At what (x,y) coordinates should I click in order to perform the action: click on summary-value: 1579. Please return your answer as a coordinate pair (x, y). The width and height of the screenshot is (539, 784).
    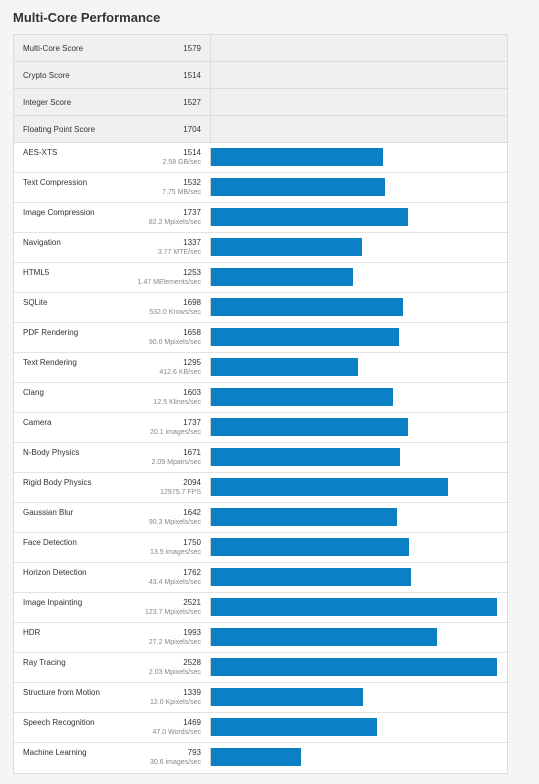
    Looking at the image, I should click on (192, 48).